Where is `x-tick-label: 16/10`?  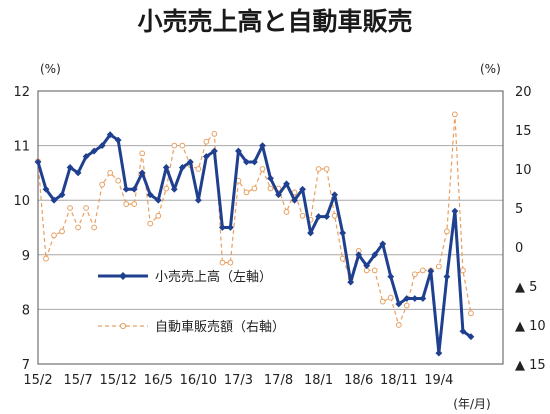
x-tick-label: 16/10 is located at coordinates (198, 380).